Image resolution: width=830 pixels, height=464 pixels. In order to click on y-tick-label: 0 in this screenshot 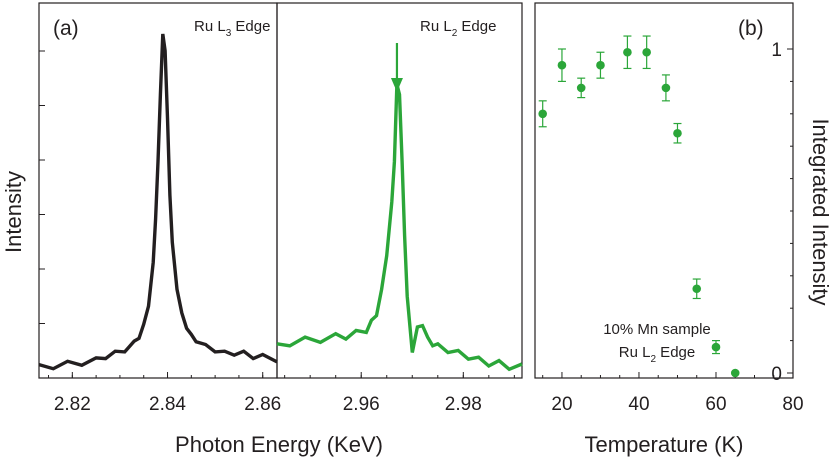, I will do `click(776, 374)`.